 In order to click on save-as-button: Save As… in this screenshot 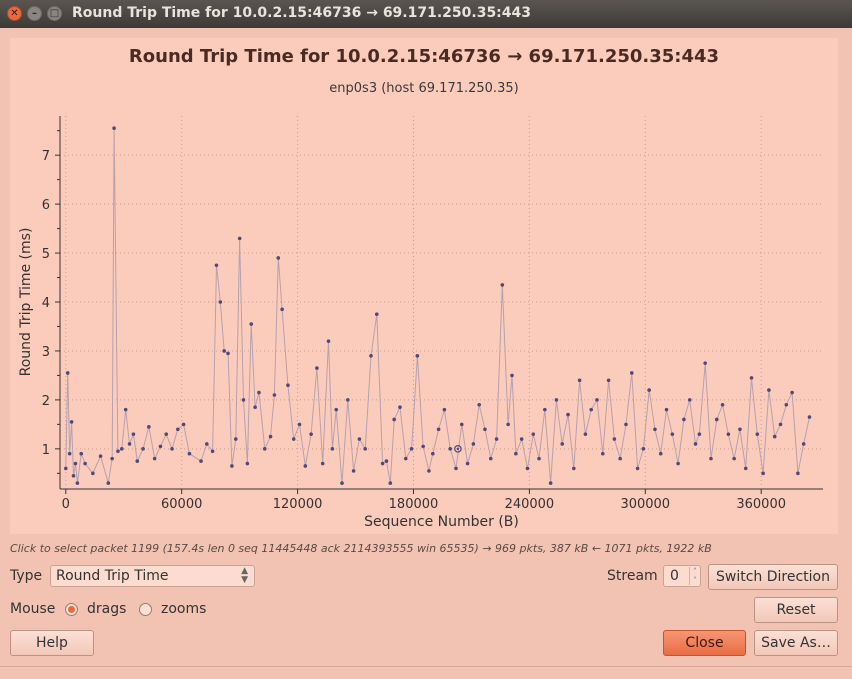, I will do `click(796, 643)`.